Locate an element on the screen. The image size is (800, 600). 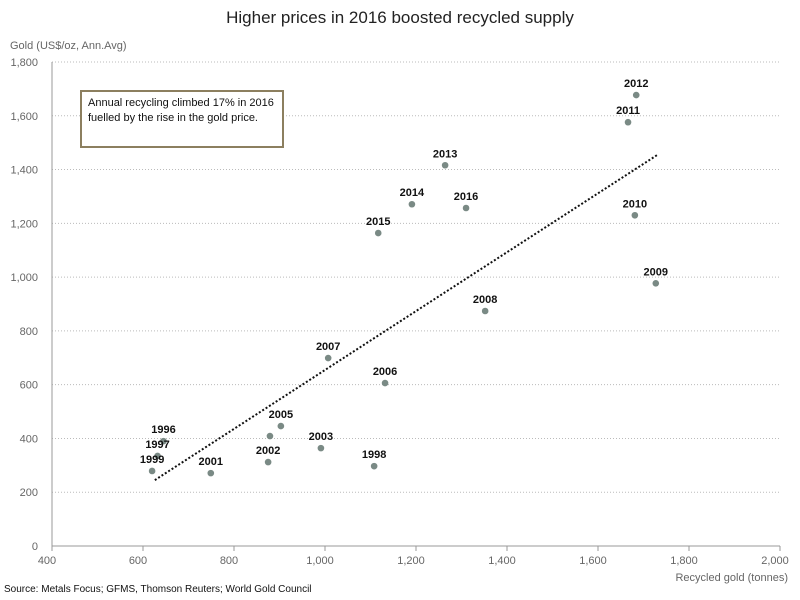
y-tick-label: 1,800 is located at coordinates (24, 63).